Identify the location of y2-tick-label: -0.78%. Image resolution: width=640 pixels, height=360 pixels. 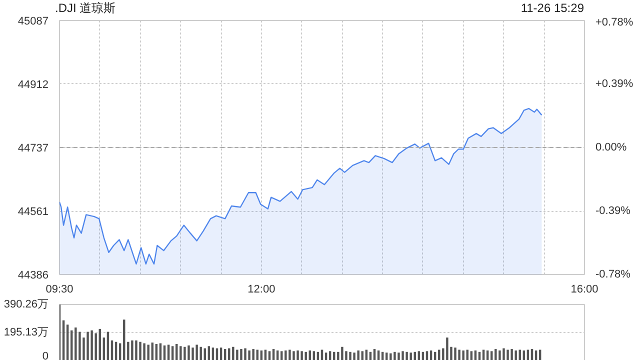
(613, 274).